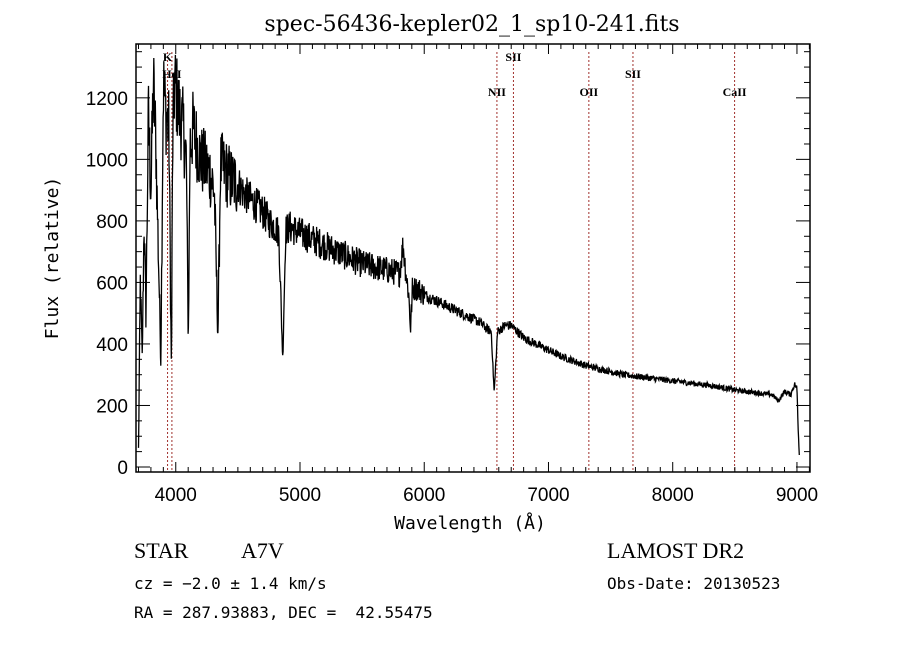 The image size is (900, 649). I want to click on y-tick-label: 1000, so click(107, 160).